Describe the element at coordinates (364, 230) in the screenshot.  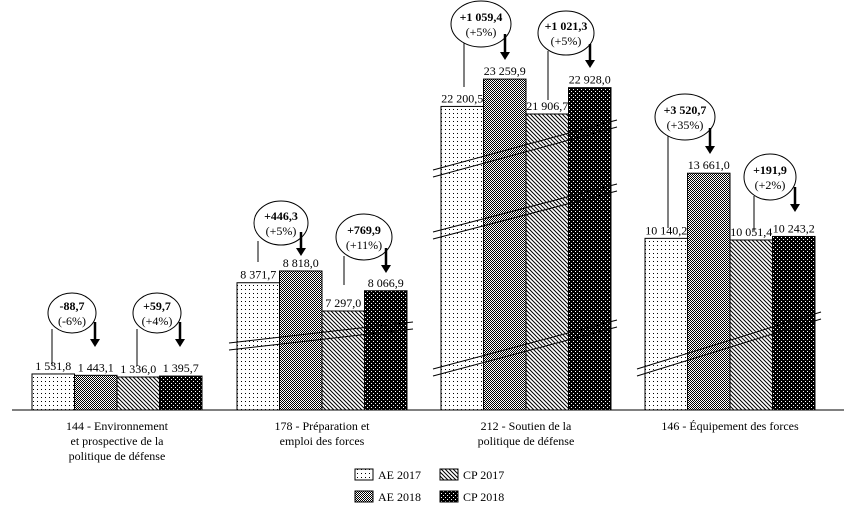
I see `annotation-delta: +769,9` at that location.